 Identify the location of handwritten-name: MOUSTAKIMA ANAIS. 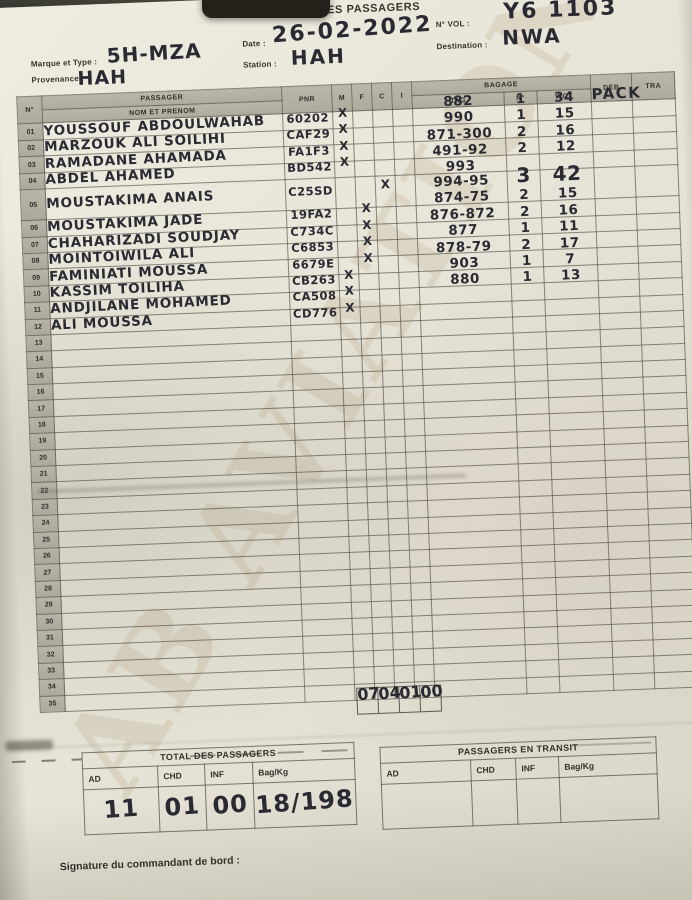
(130, 199).